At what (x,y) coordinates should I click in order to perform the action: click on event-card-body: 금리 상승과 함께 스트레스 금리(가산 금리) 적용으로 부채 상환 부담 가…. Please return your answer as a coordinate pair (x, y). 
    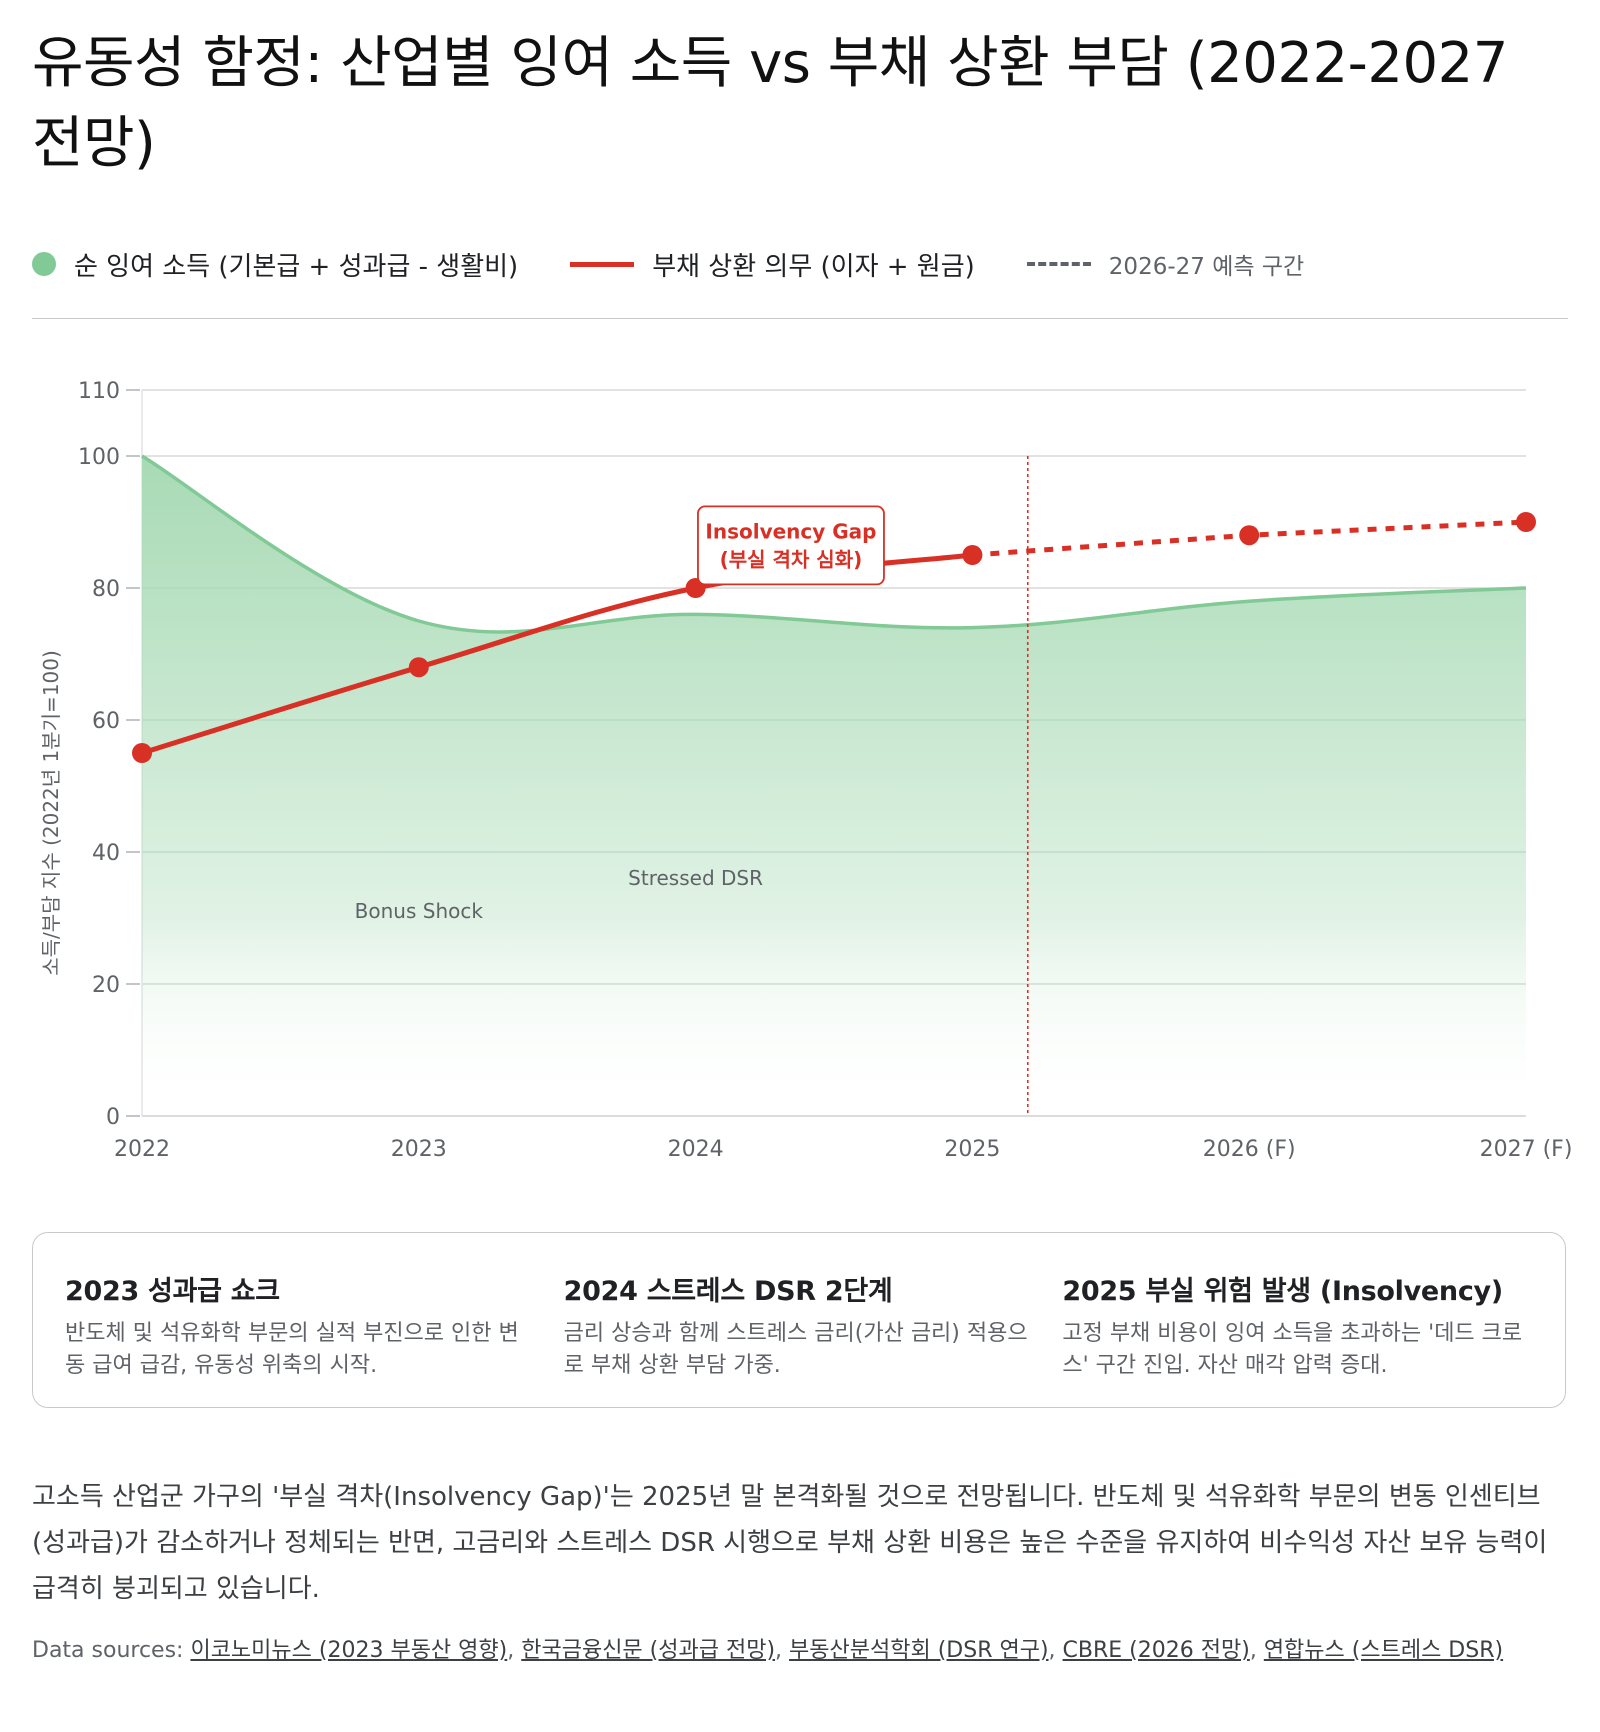
    Looking at the image, I should click on (795, 1349).